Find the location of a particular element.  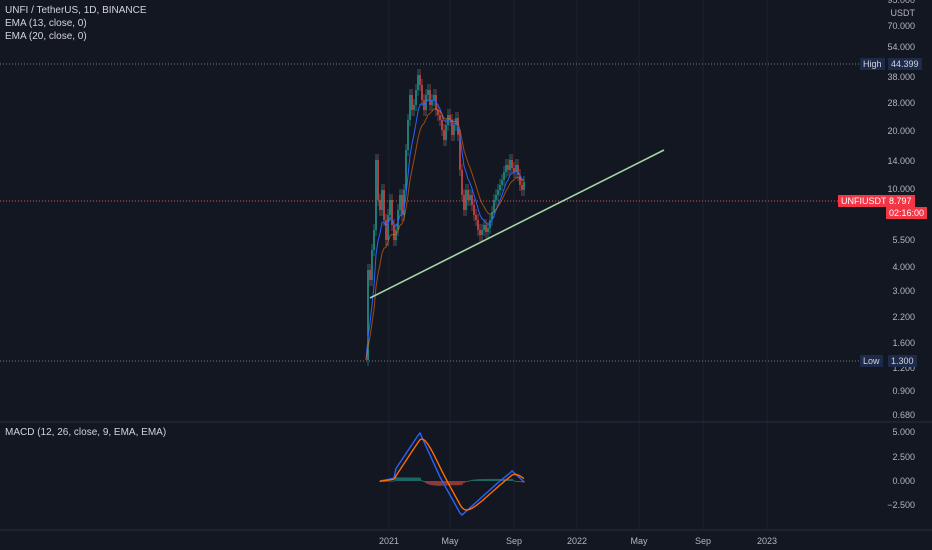

price-tick: 0.680 is located at coordinates (903, 415).